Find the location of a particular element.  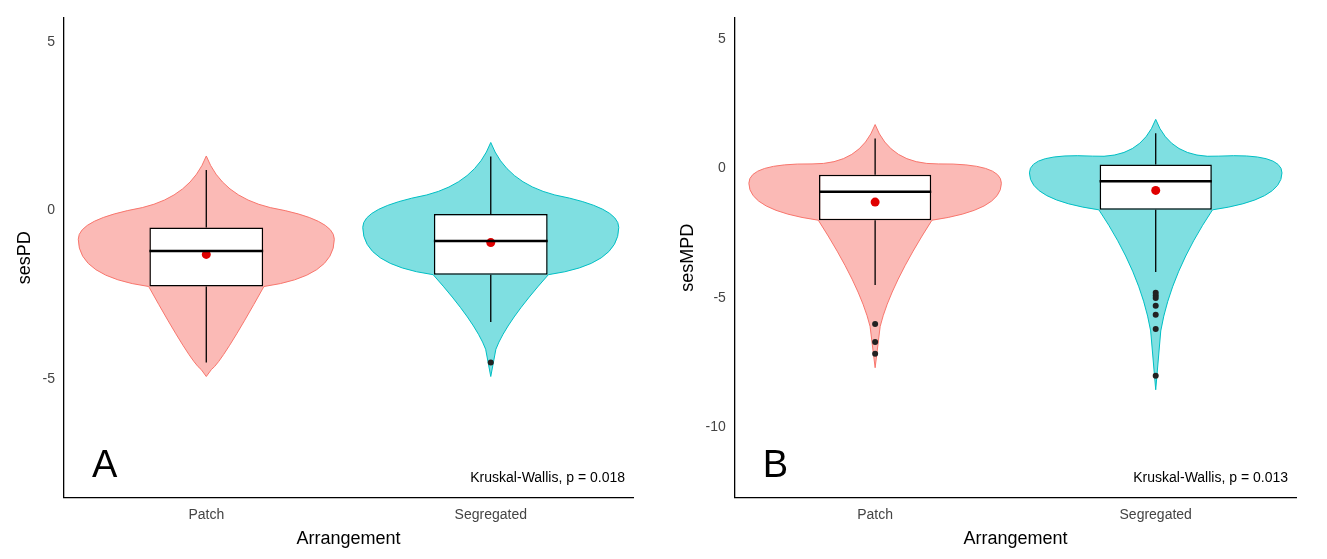

annotation: A is located at coordinates (105, 464).